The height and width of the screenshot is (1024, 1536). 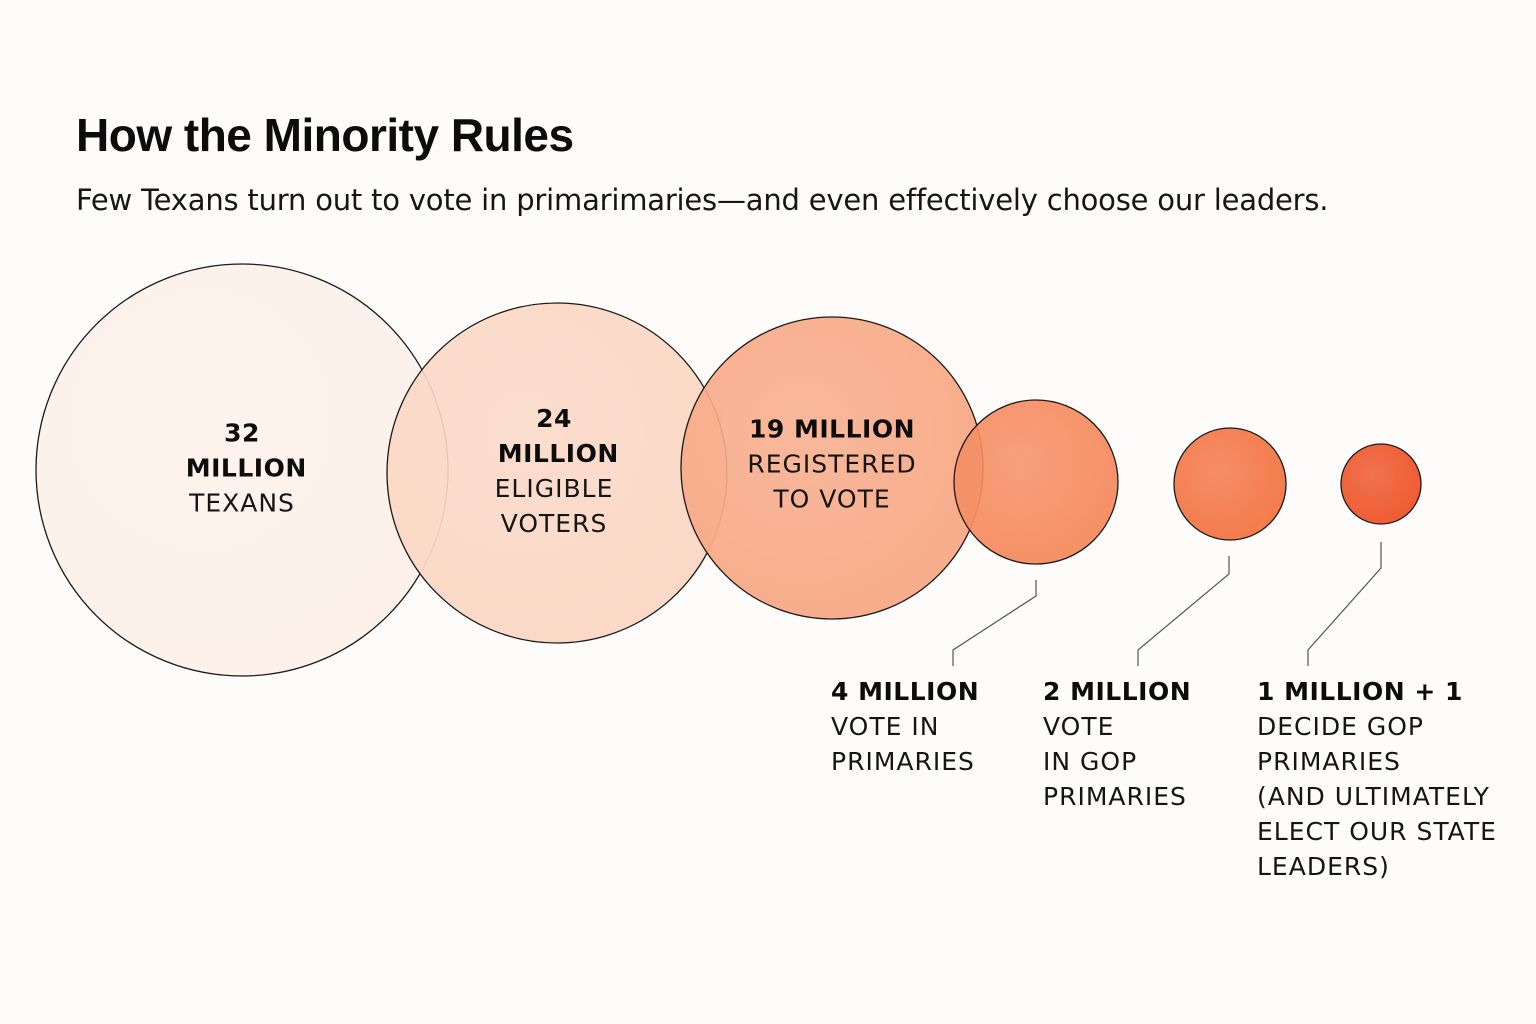 What do you see at coordinates (558, 436) in the screenshot?
I see `value-label: 24 MILLION` at bounding box center [558, 436].